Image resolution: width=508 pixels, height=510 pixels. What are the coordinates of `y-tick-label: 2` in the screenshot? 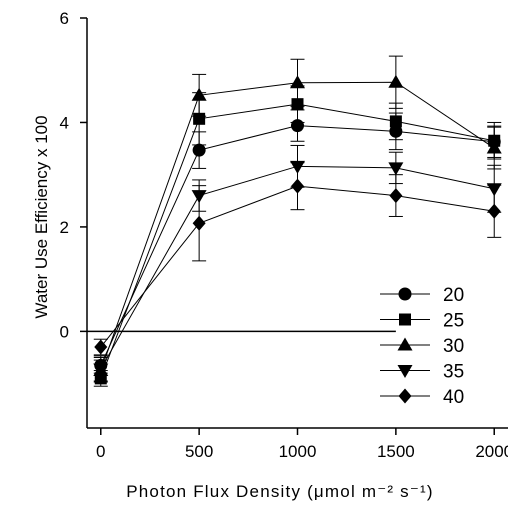 It's located at (64, 227).